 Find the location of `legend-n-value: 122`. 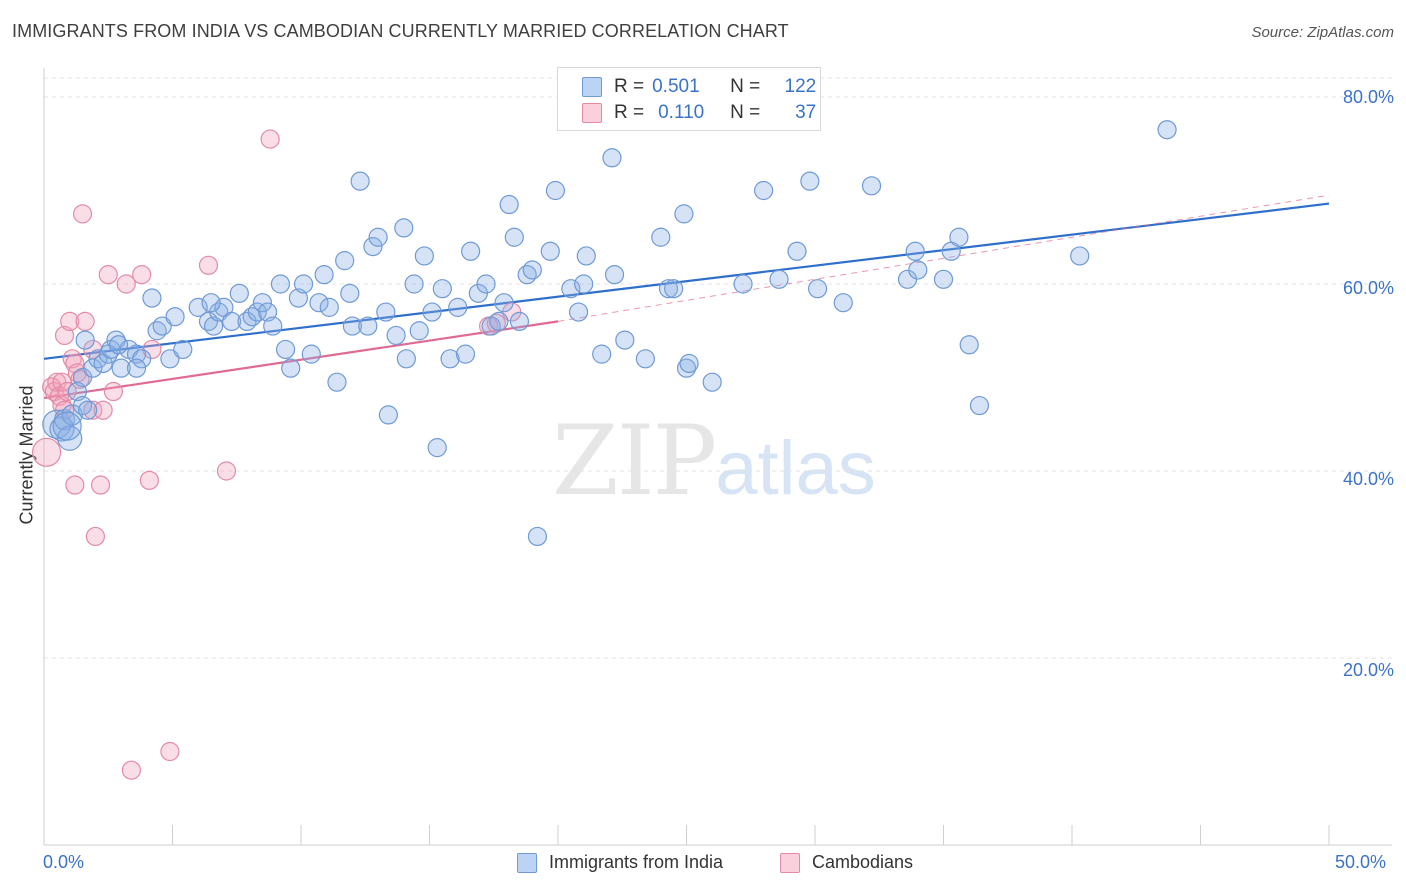

legend-n-value: 122 is located at coordinates (800, 86).